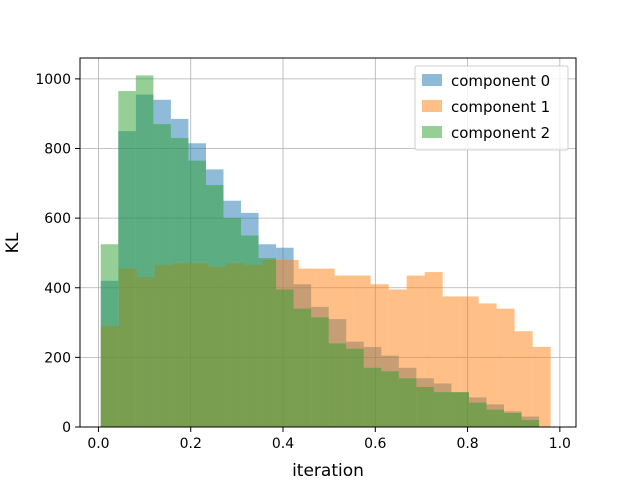  I want to click on x-tick-label-5: 1.0, so click(560, 444).